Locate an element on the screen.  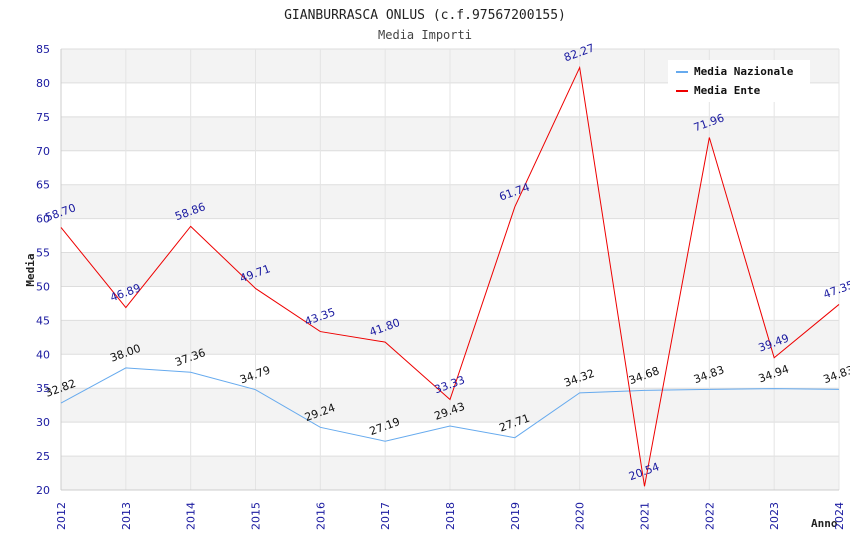
x-tick-label: 2024 is located at coordinates (839, 516).